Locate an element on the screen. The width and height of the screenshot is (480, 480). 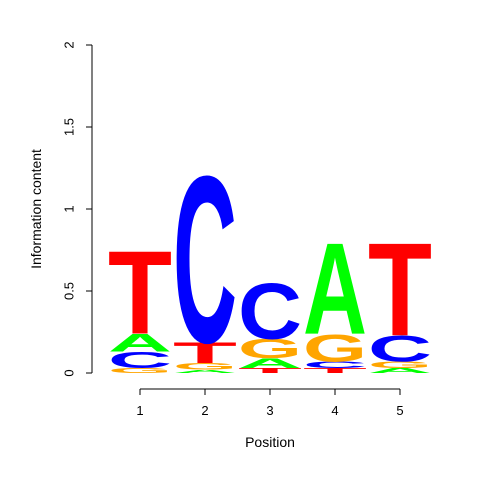
y-tick-label: 2 is located at coordinates (69, 44).